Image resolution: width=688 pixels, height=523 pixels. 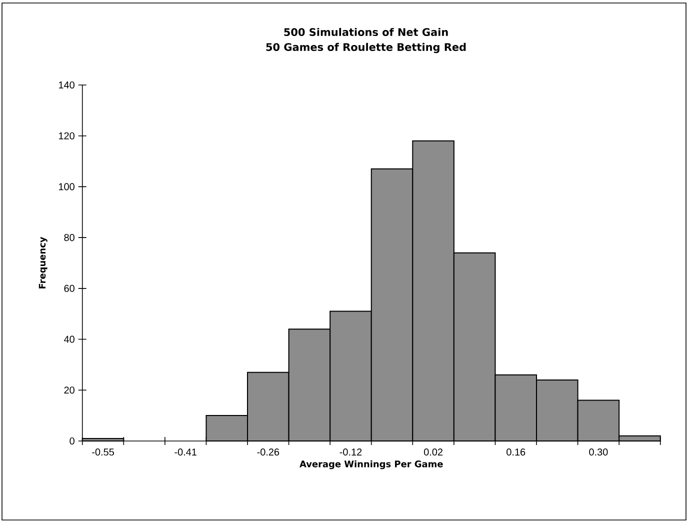 What do you see at coordinates (103, 452) in the screenshot?
I see `x-tick-label: -0.55` at bounding box center [103, 452].